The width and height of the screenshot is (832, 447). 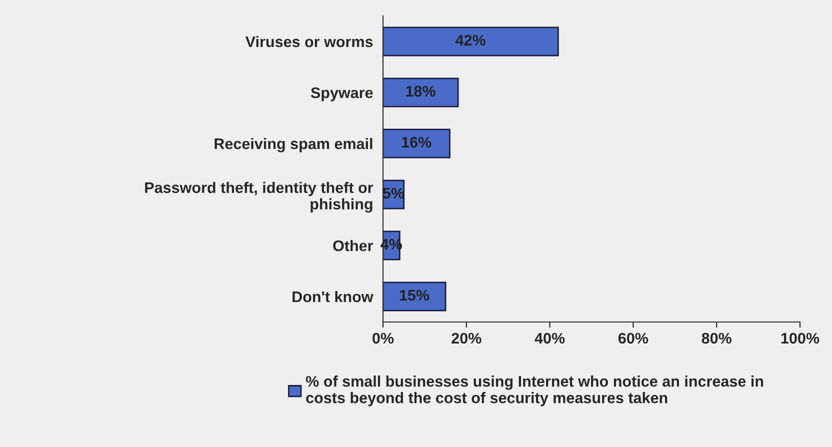 What do you see at coordinates (293, 145) in the screenshot?
I see `y-tick-label: Receiving spam email` at bounding box center [293, 145].